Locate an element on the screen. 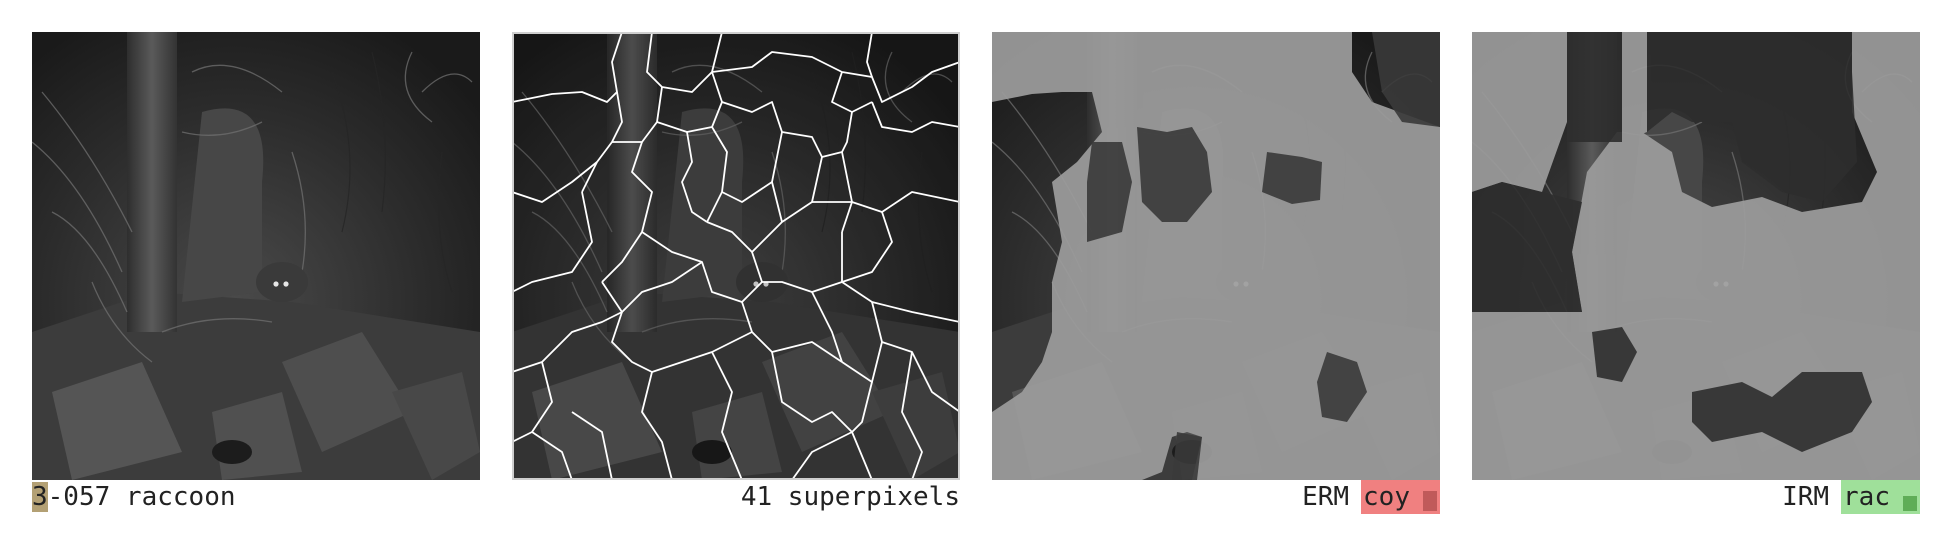  irm-prediction-badge: rac is located at coordinates (1880, 497).